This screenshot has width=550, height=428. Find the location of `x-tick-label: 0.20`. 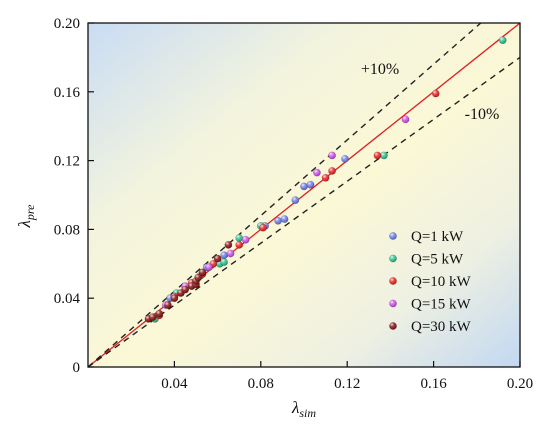

x-tick-label: 0.20 is located at coordinates (520, 384).